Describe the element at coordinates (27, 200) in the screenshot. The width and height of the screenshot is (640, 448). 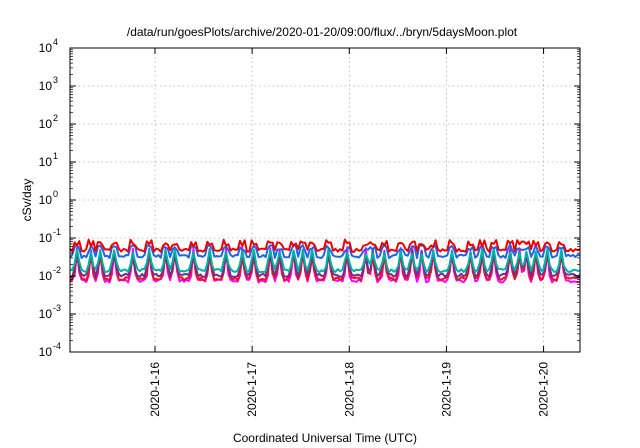
I see `y-axis-label: cSv/day` at that location.